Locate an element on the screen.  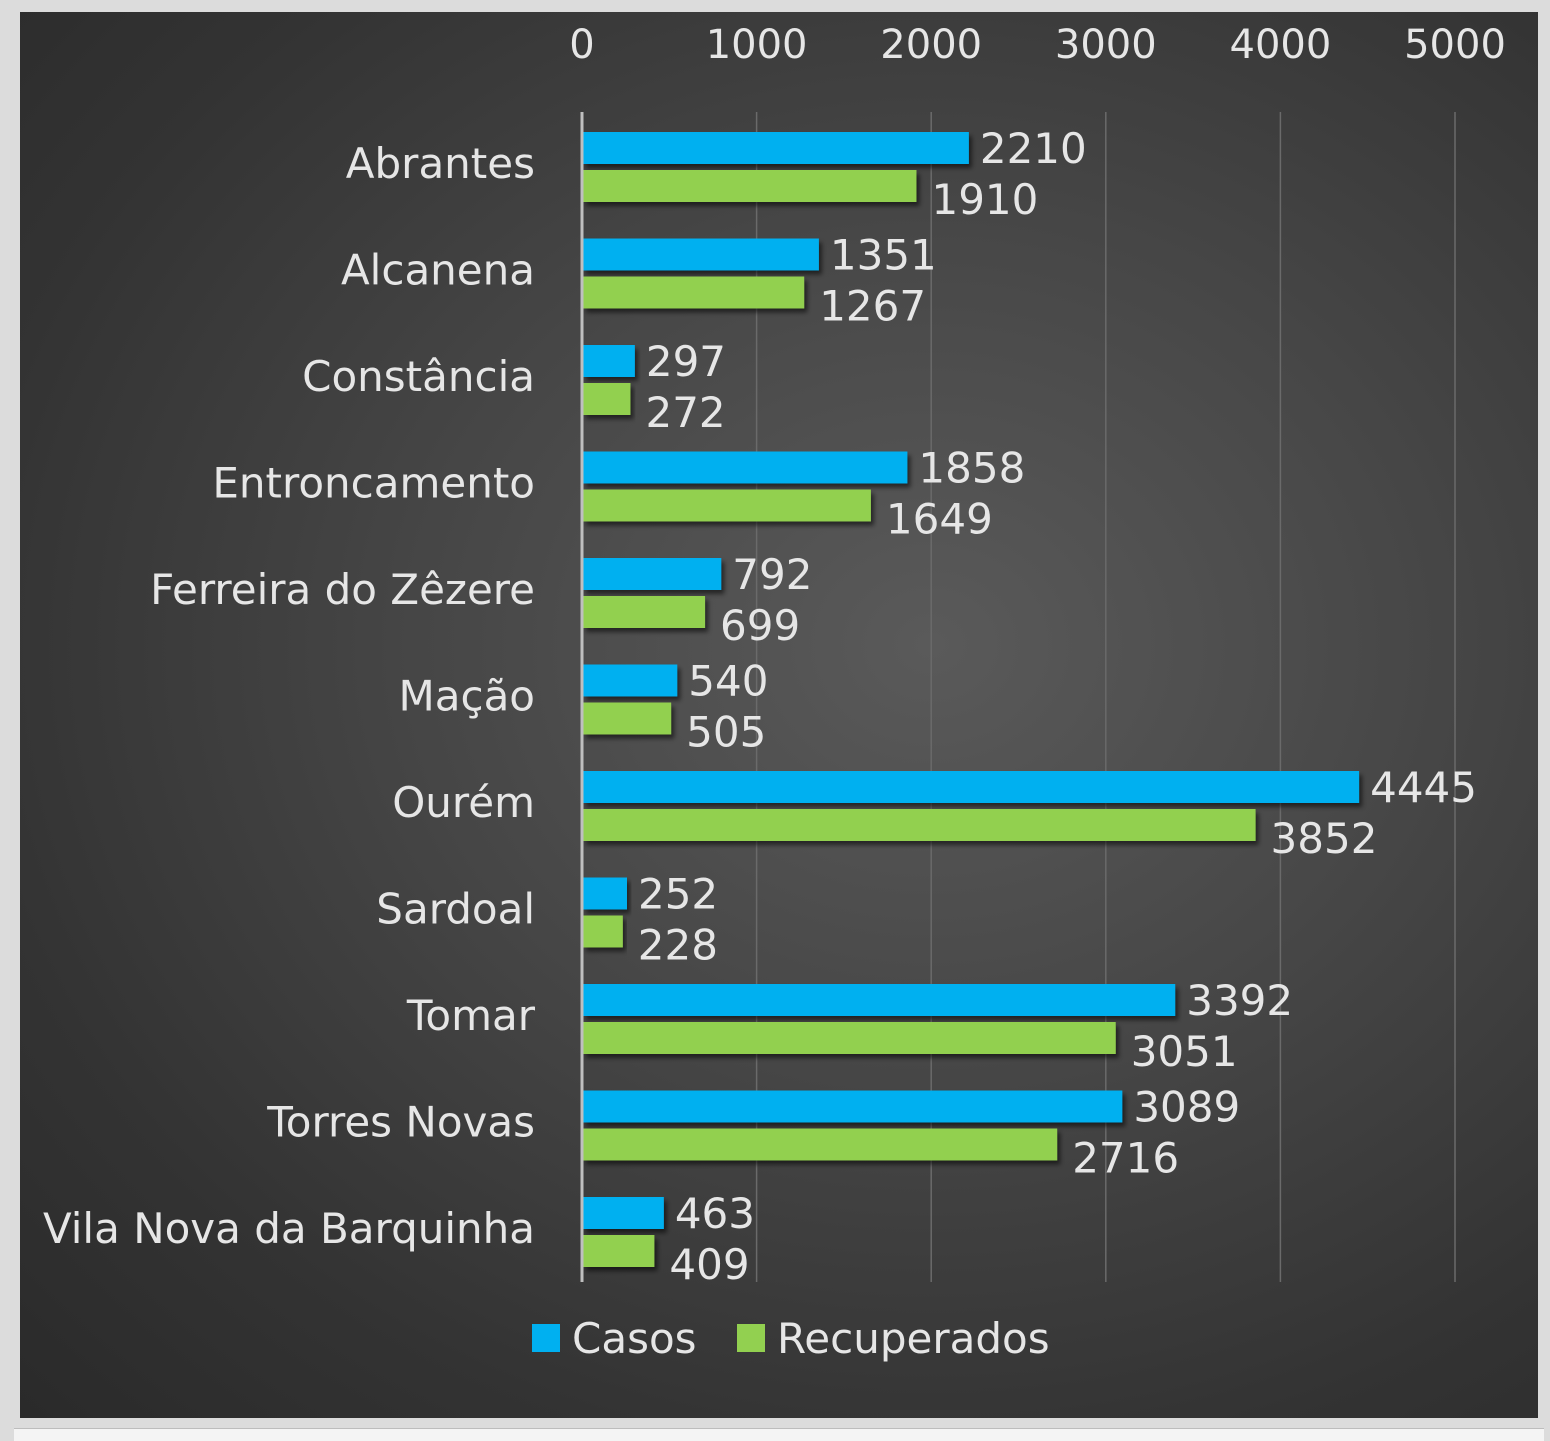
data-label-casos-tomar: 3392 is located at coordinates (1239, 1000).